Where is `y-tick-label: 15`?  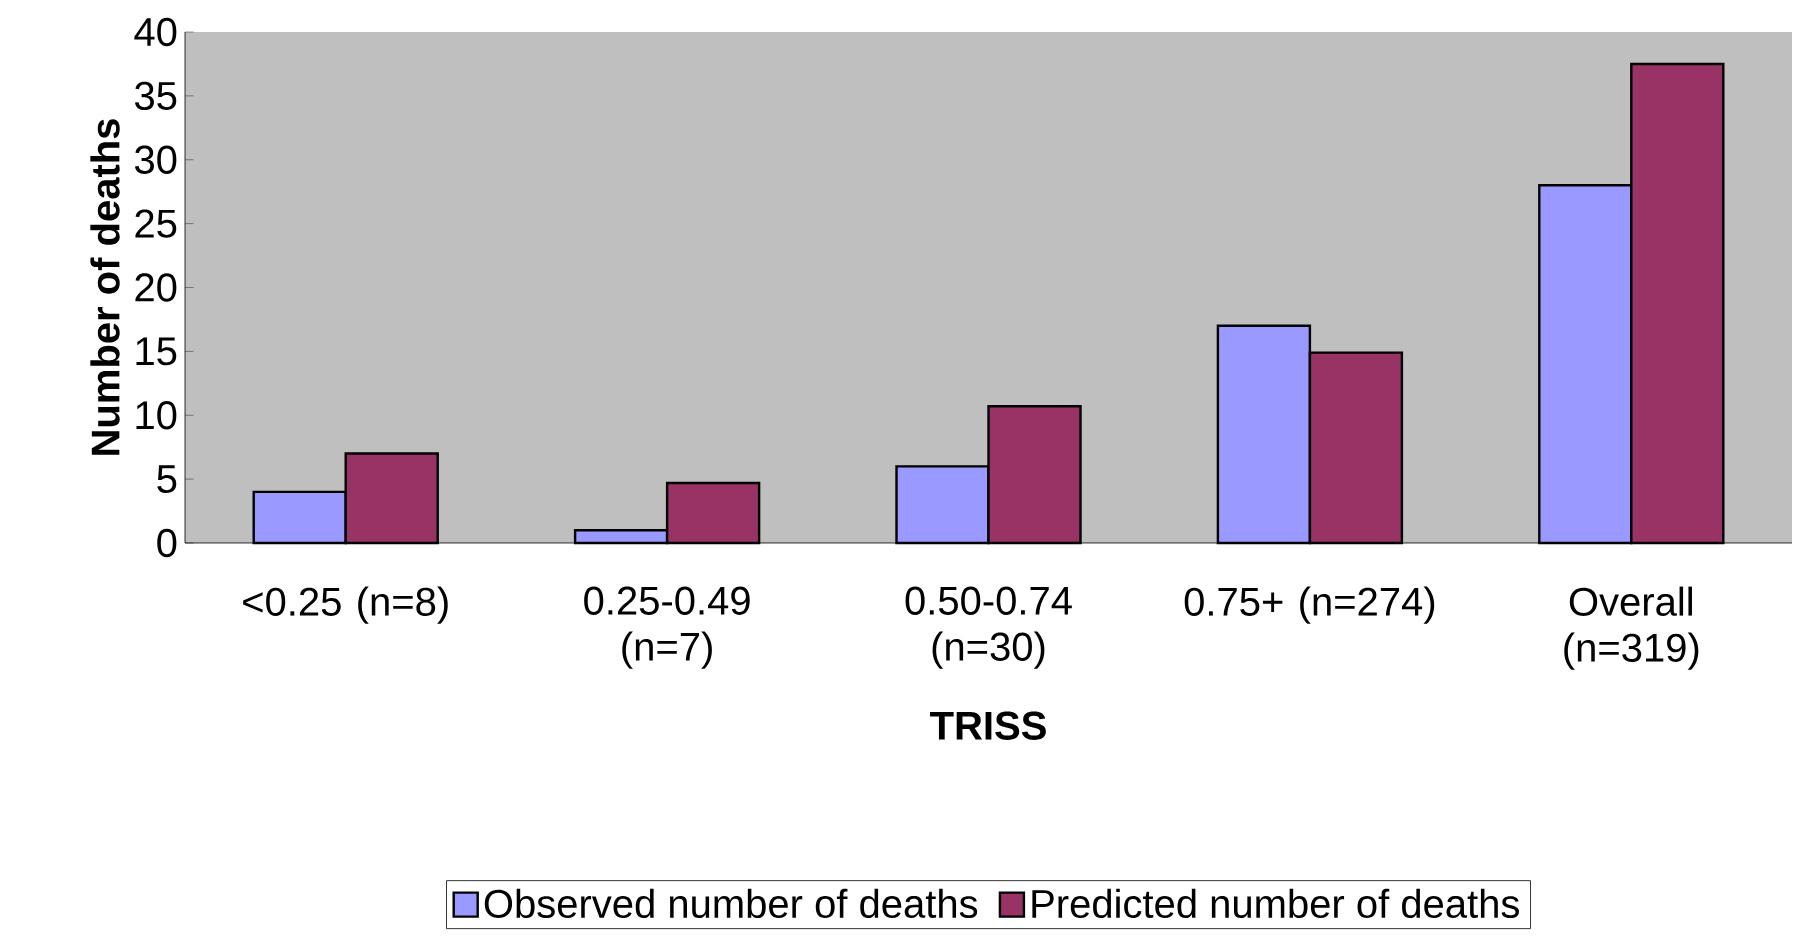 y-tick-label: 15 is located at coordinates (156, 351).